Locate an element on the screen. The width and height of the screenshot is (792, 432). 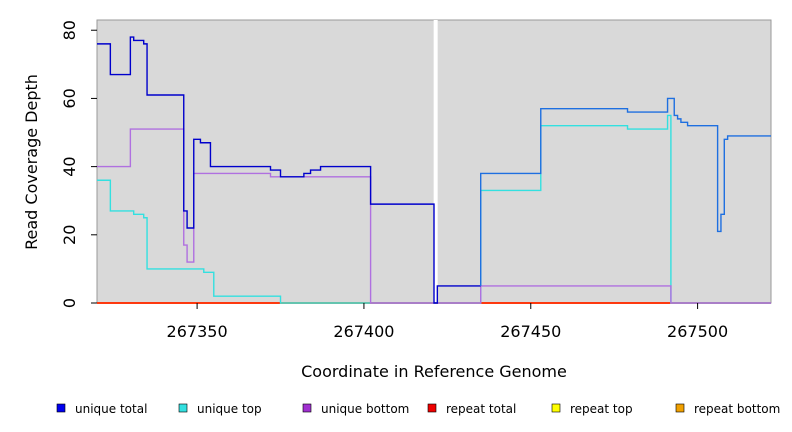
y-tick-label: 60 is located at coordinates (69, 98).